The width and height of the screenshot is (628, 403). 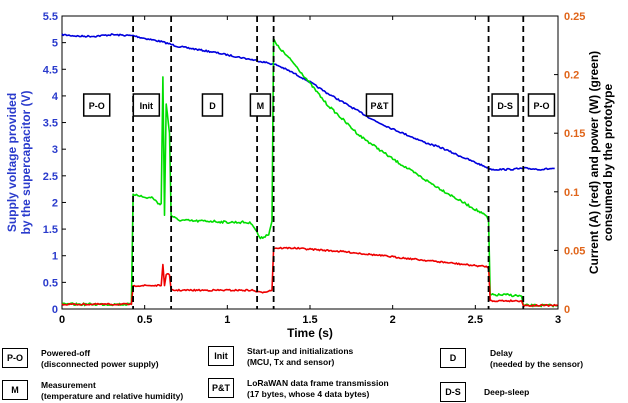 I want to click on legend-label: Deep-sleep, so click(x=507, y=392).